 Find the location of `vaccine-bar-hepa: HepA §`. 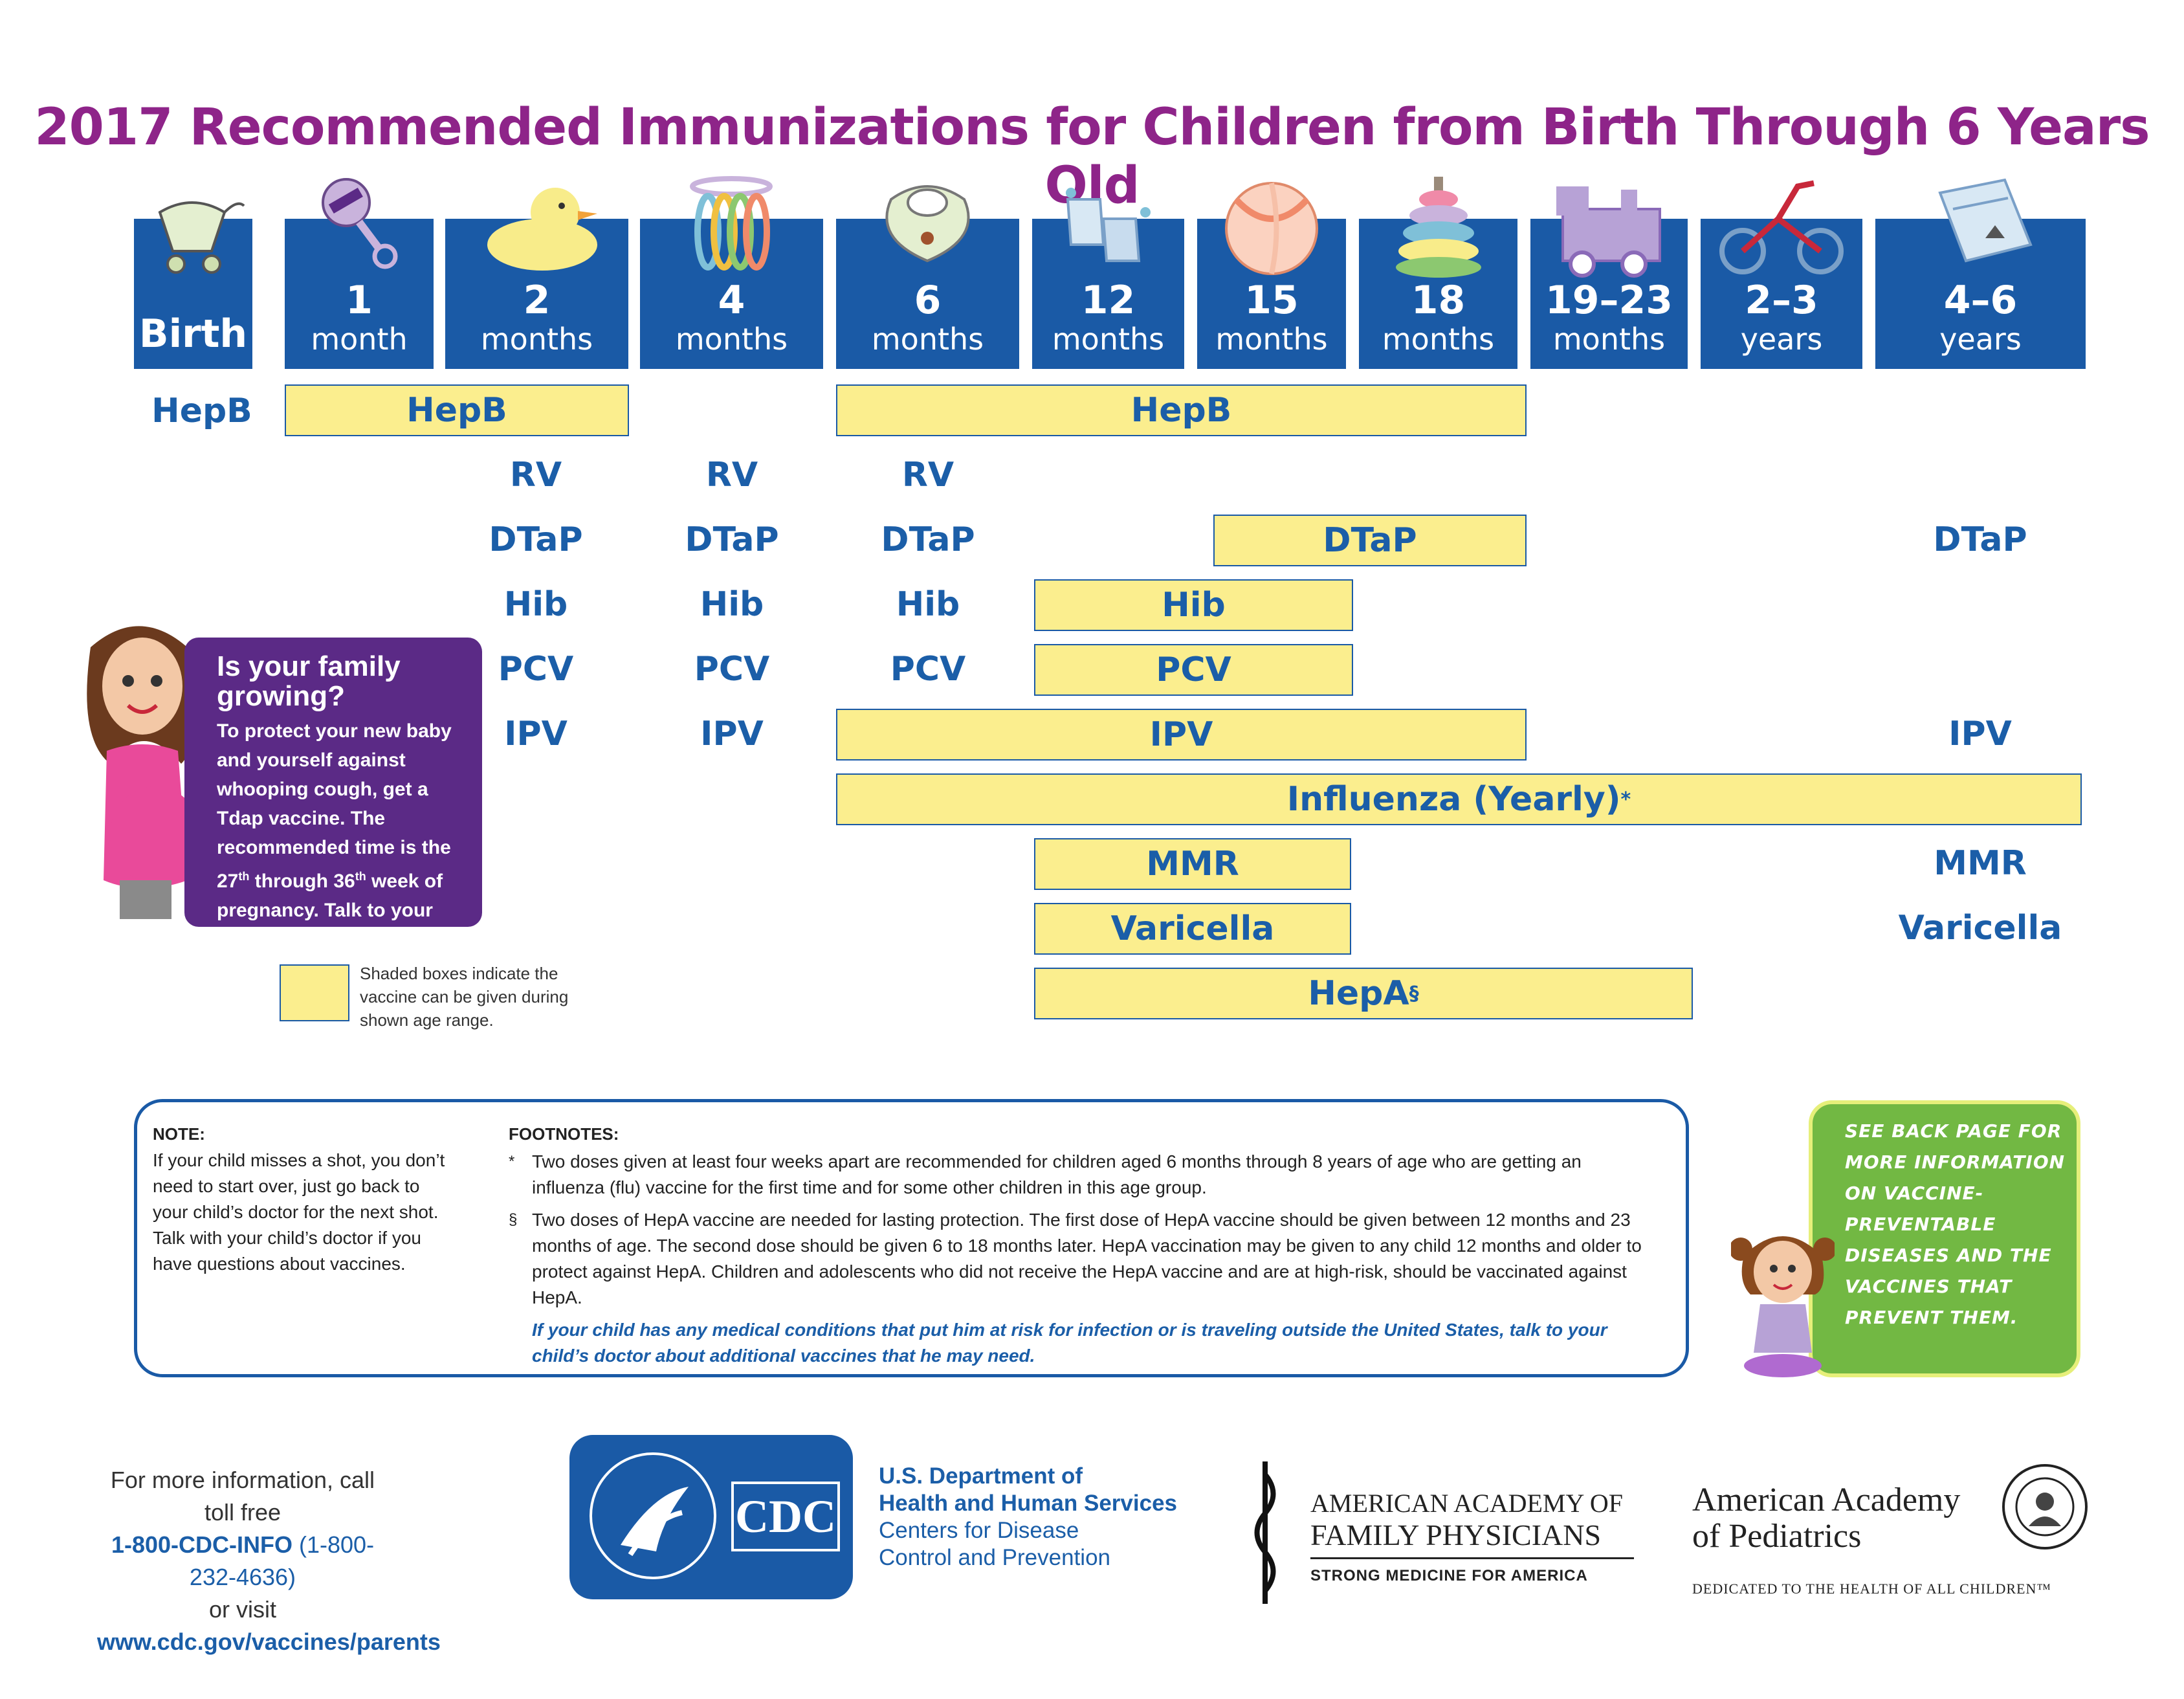

vaccine-bar-hepa: HepA § is located at coordinates (1363, 994).